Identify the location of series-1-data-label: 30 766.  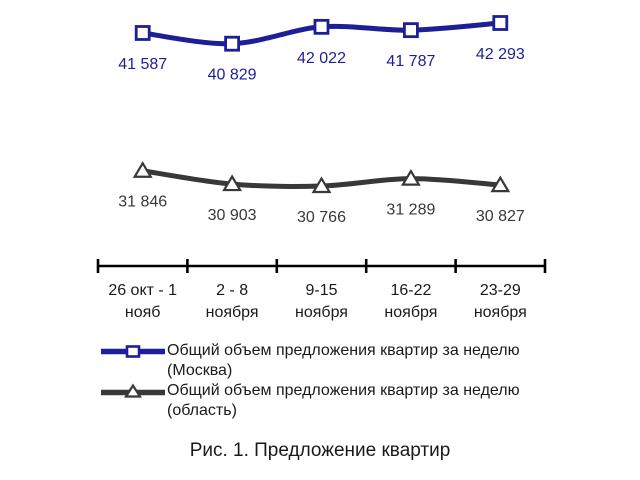
(321, 217).